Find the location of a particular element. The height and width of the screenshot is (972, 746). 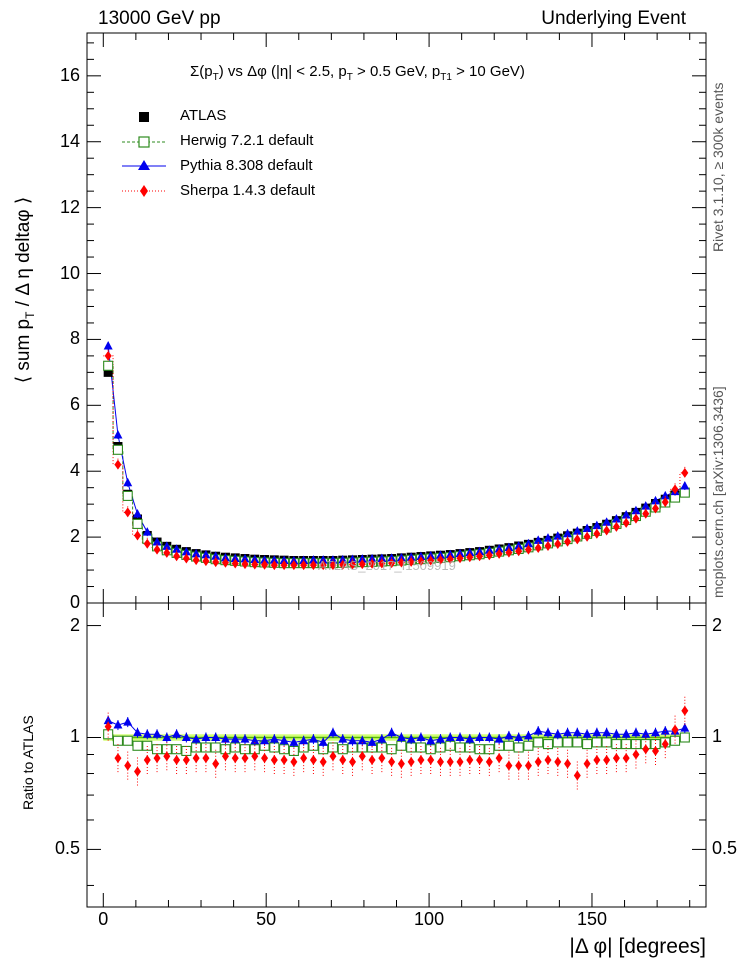

legend-label-pythia: Pythia 8.308 default is located at coordinates (246, 165).